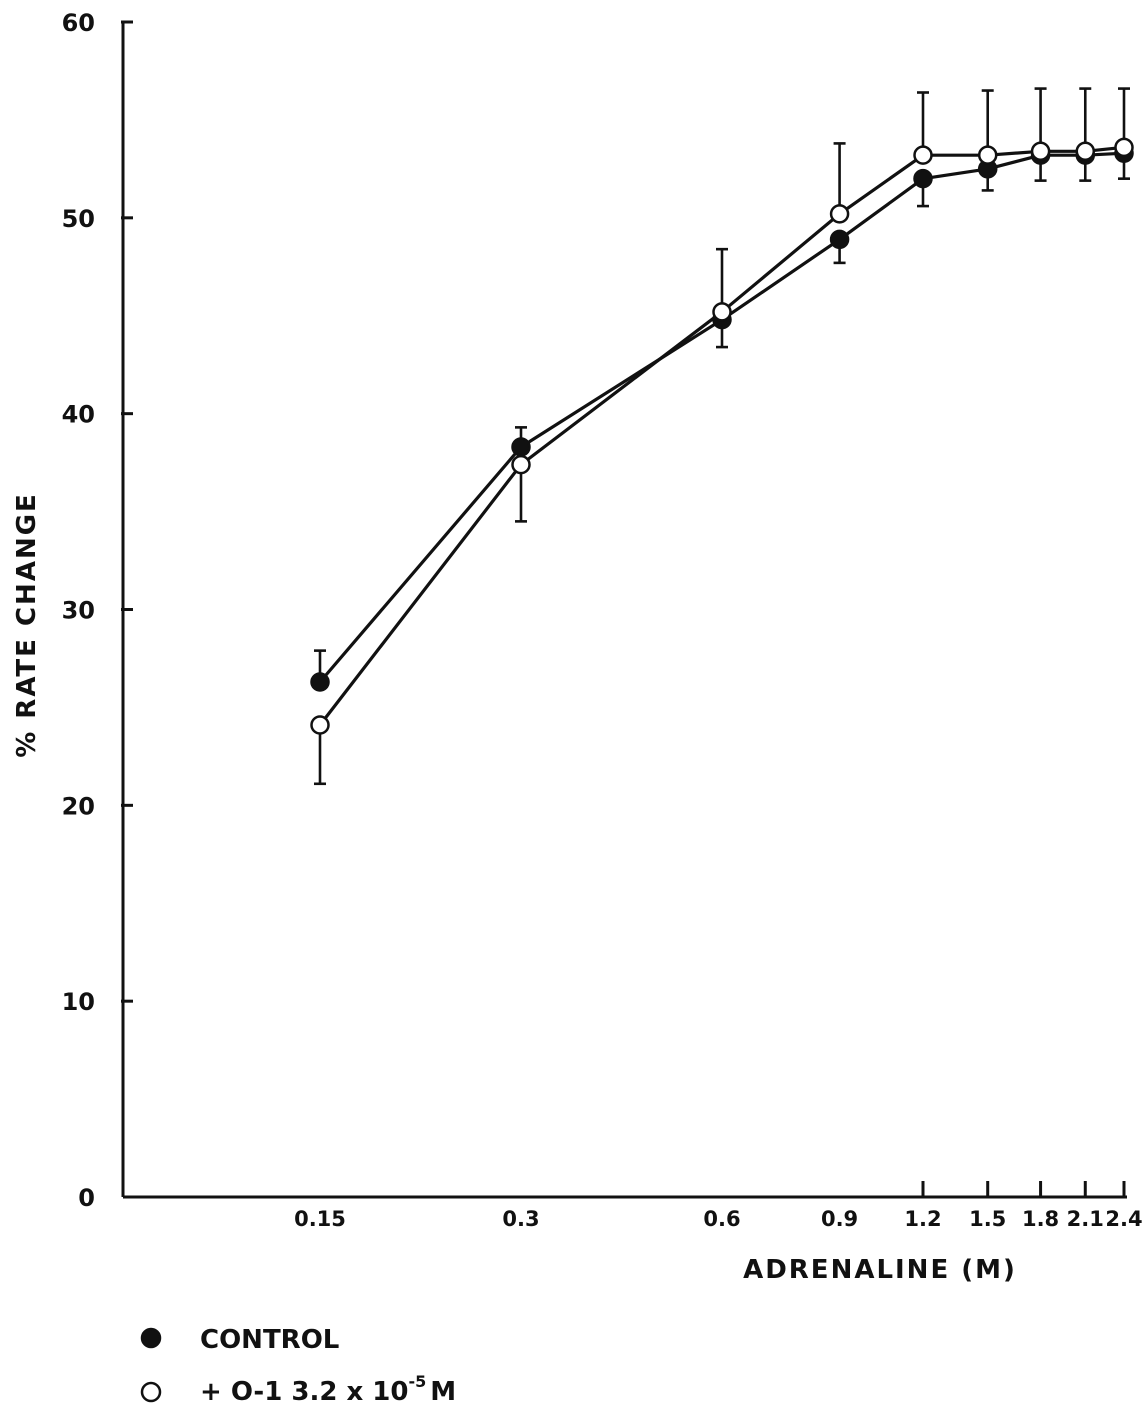  I want to click on legend-label-treatment-main: + O-1 3.2 x 10, so click(304, 1392).